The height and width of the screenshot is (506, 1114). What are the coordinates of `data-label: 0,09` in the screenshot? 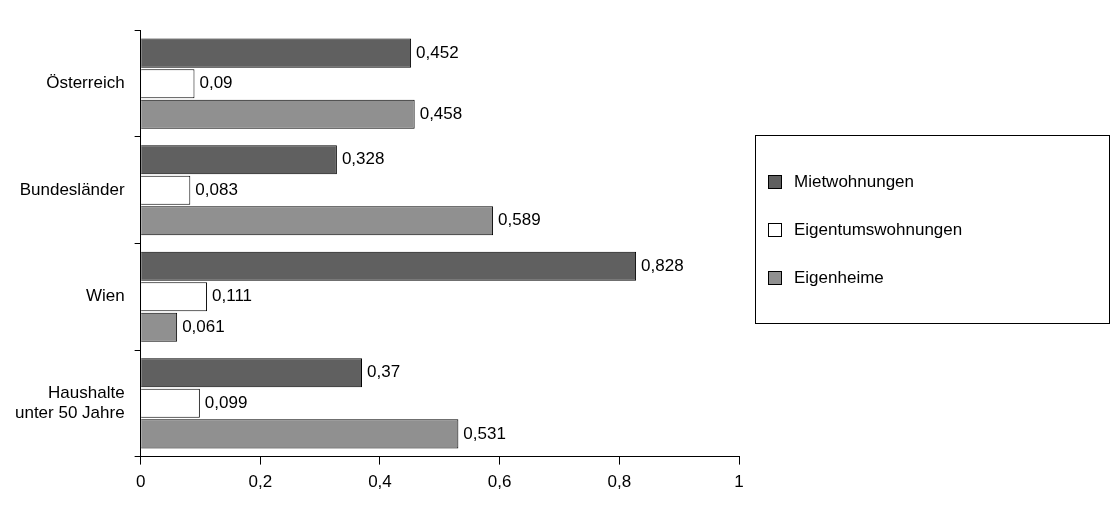 It's located at (216, 83).